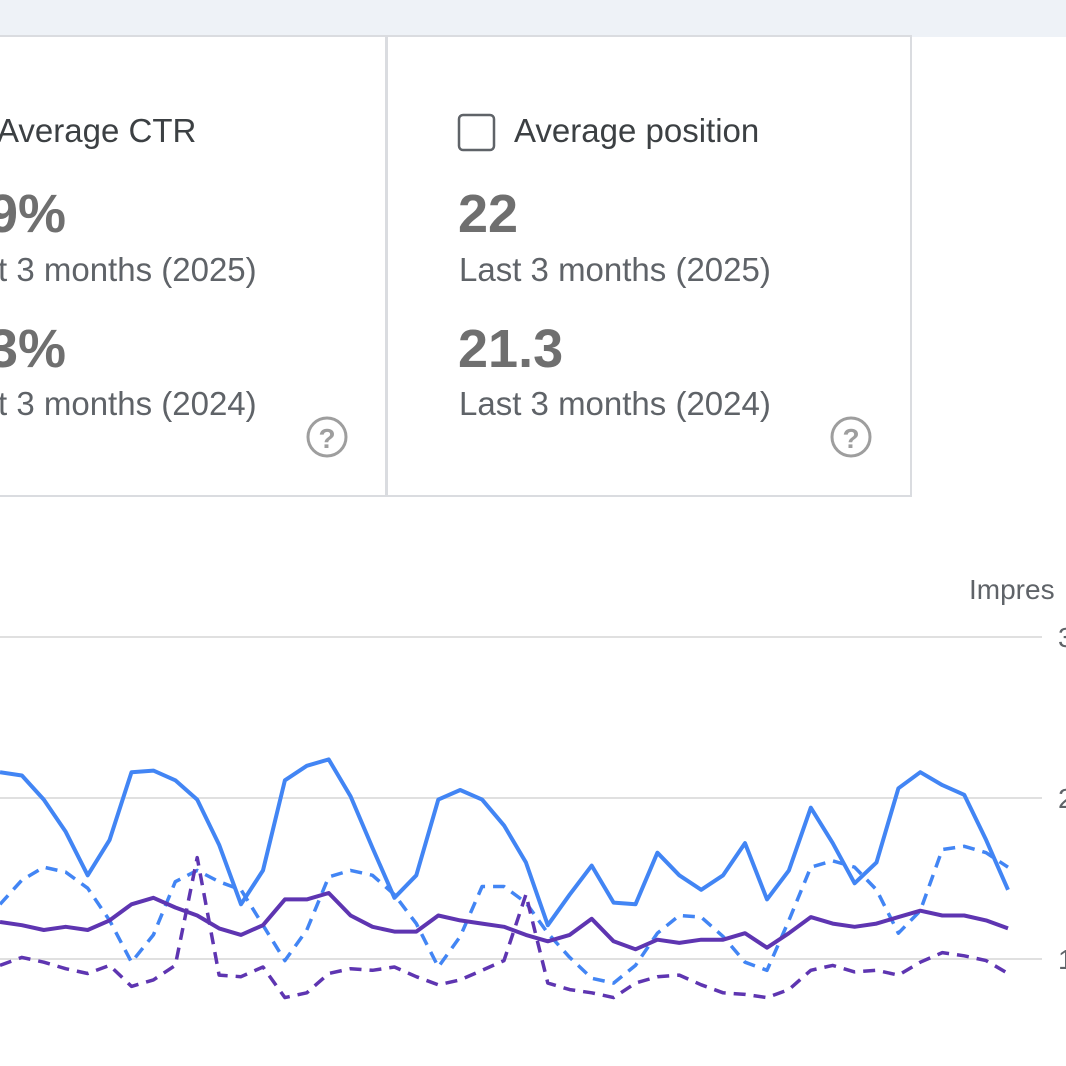 Image resolution: width=1066 pixels, height=1066 pixels. I want to click on top-bar, so click(533, 18).